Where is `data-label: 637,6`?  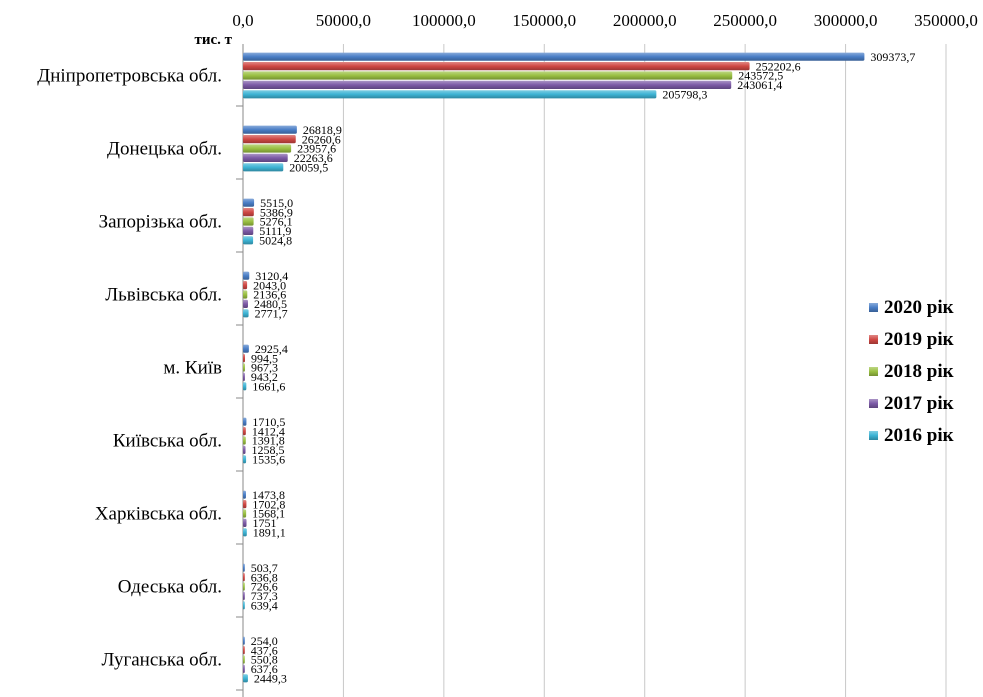
data-label: 637,6 is located at coordinates (264, 669).